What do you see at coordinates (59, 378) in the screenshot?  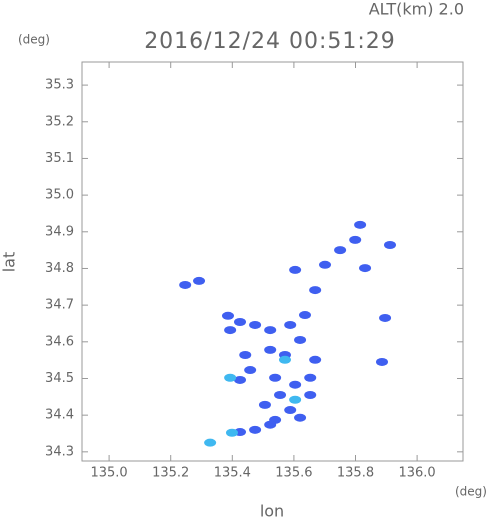 I see `y-tick-label: 34.5` at bounding box center [59, 378].